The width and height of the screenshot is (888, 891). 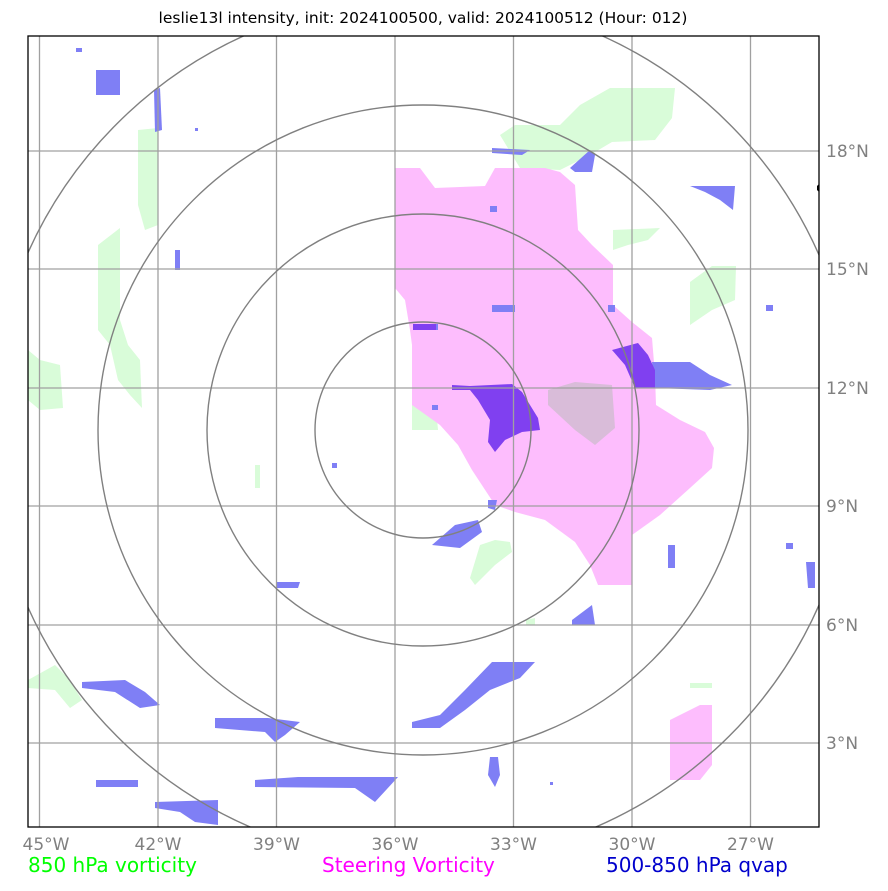 I want to click on legend-steering-vorticity: Steering Vorticity, so click(x=408, y=865).